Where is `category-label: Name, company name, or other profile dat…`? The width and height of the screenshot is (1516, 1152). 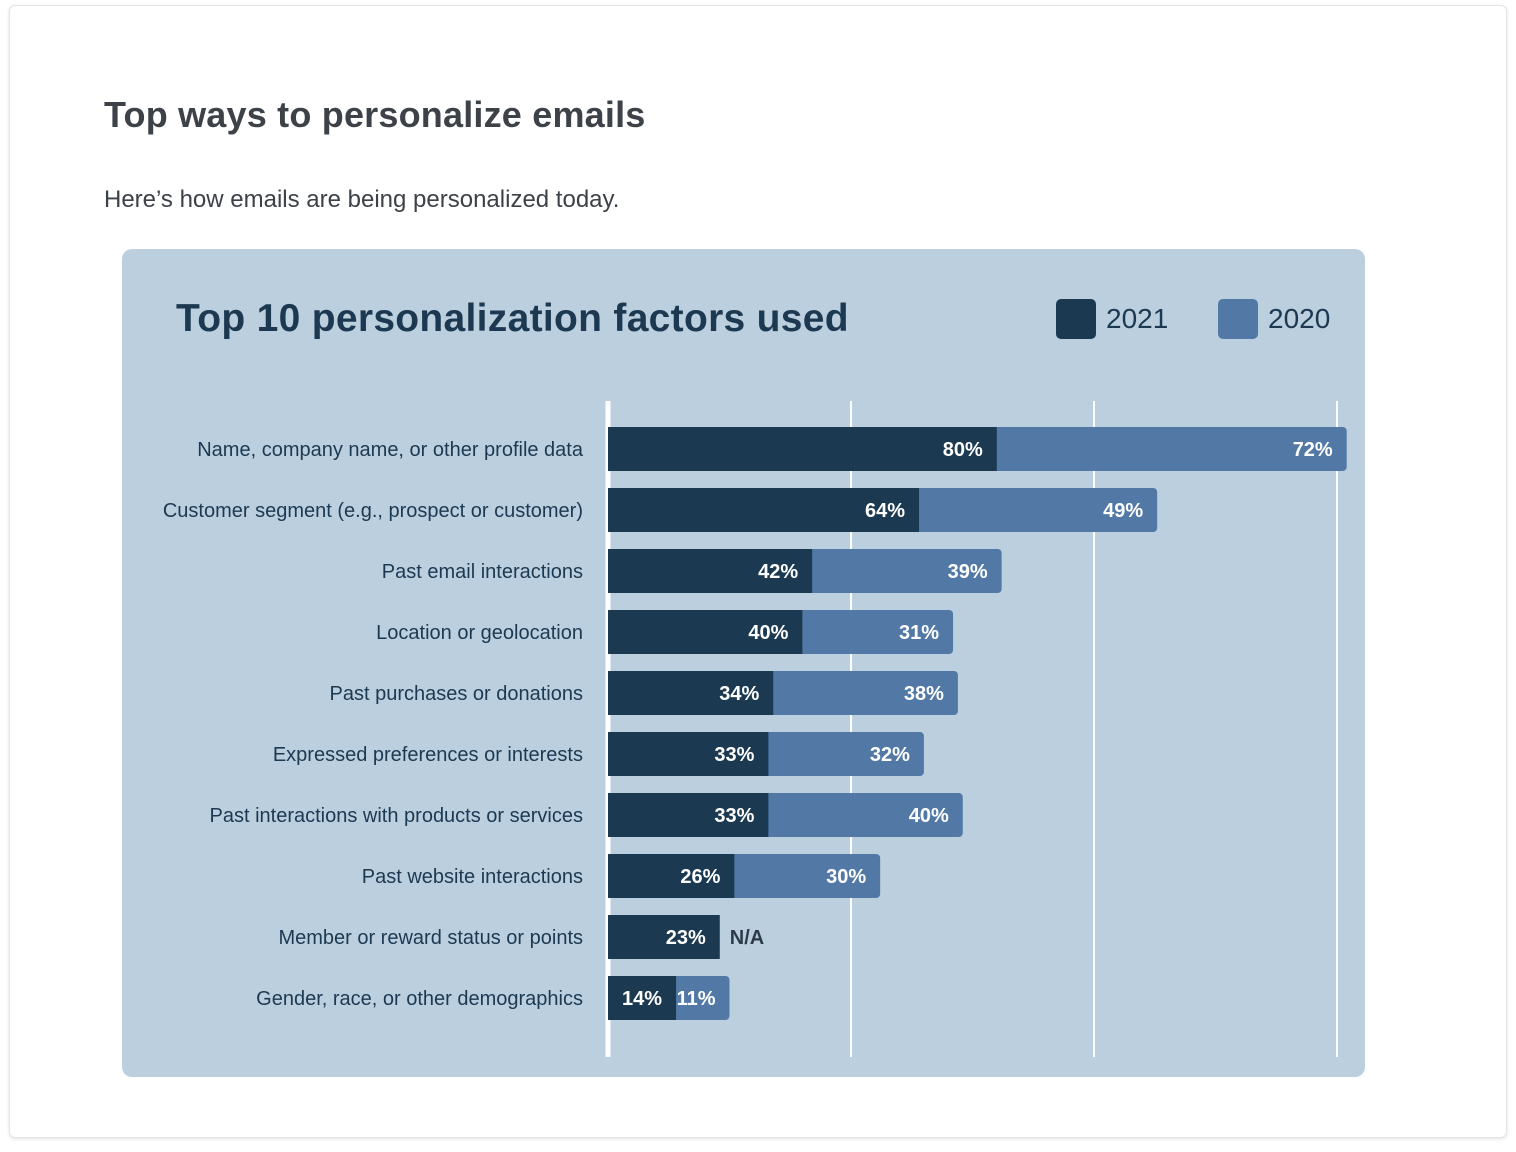
category-label: Name, company name, or other profile dat… is located at coordinates (390, 450).